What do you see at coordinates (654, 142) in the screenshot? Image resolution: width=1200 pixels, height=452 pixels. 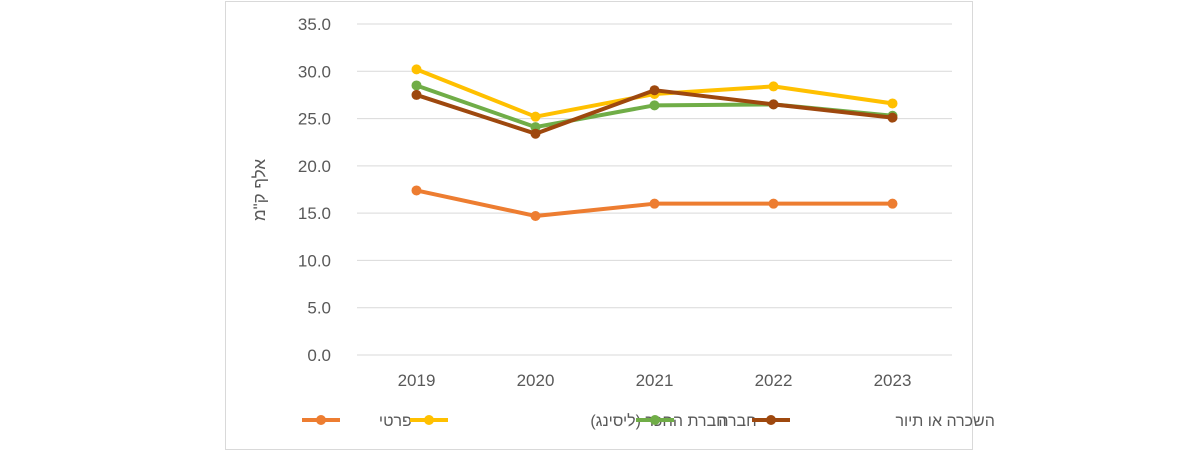 I see `series-lines` at bounding box center [654, 142].